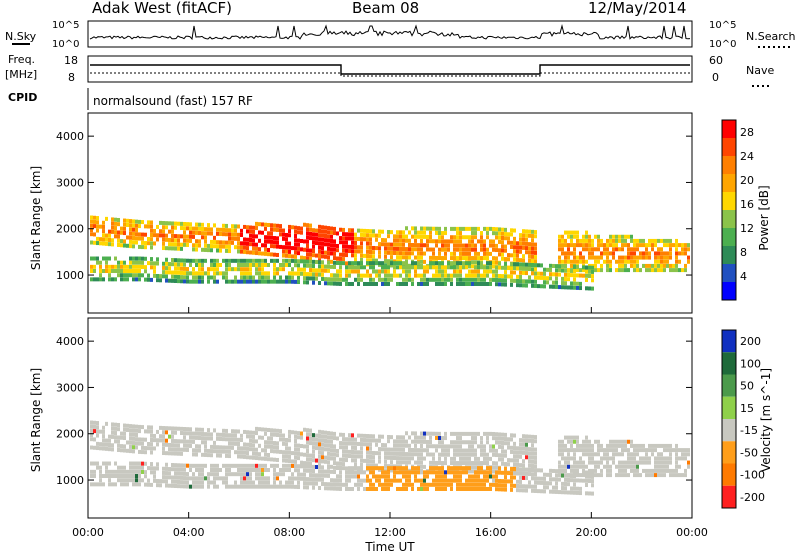  I want to click on velocity-cells, so click(390, 458).